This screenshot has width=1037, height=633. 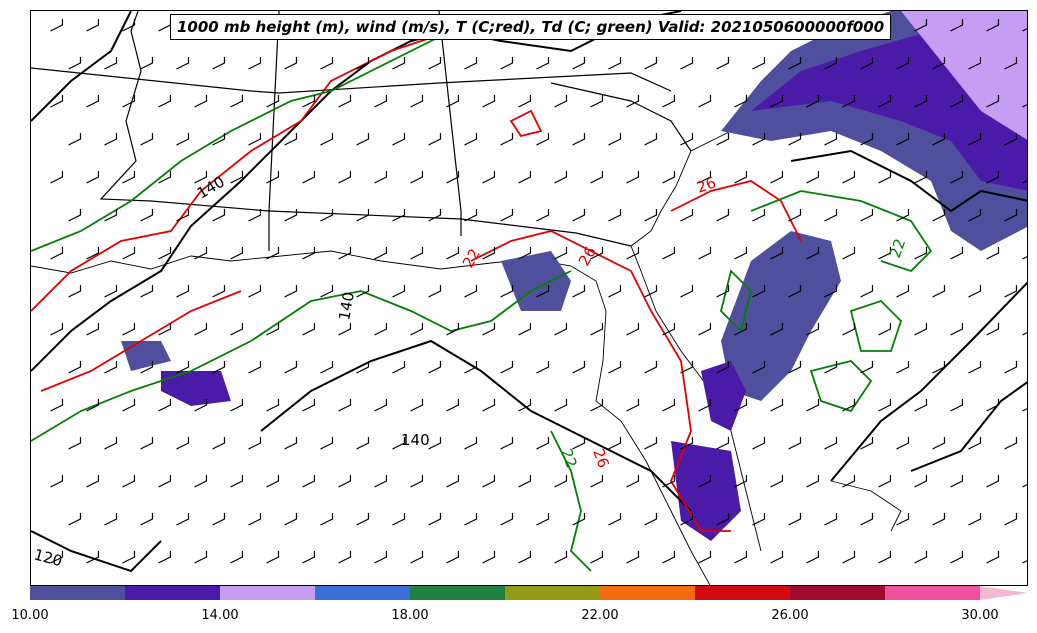 I want to click on dewpoint-label: 22, so click(x=568, y=458).